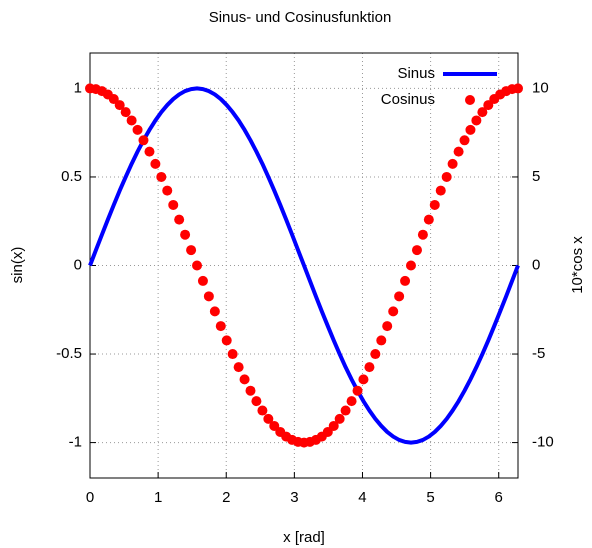  I want to click on y2-tick-label: -10, so click(543, 442).